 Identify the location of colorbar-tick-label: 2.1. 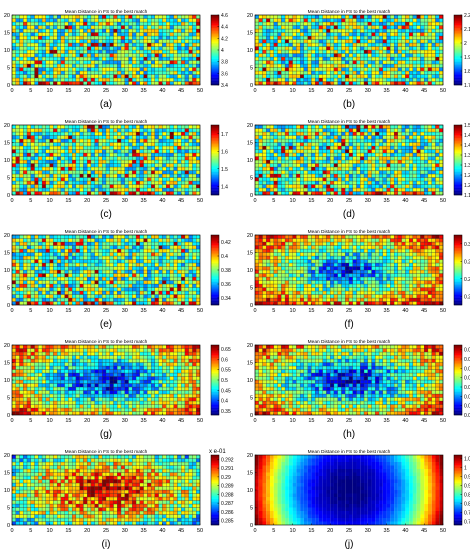
(467, 30).